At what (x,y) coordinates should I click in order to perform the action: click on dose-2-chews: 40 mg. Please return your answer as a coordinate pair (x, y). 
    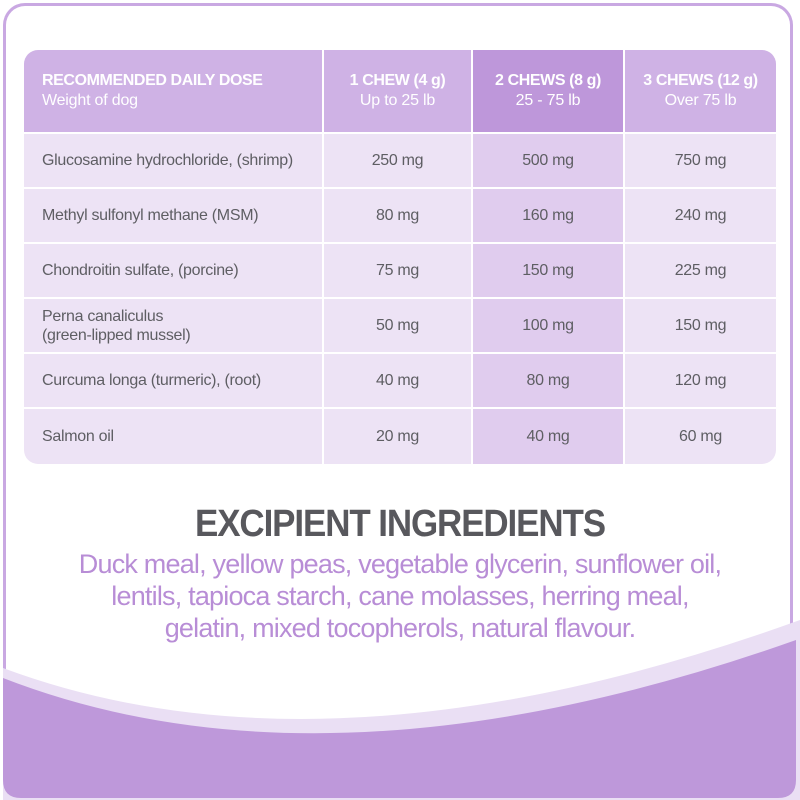
    Looking at the image, I should click on (549, 436).